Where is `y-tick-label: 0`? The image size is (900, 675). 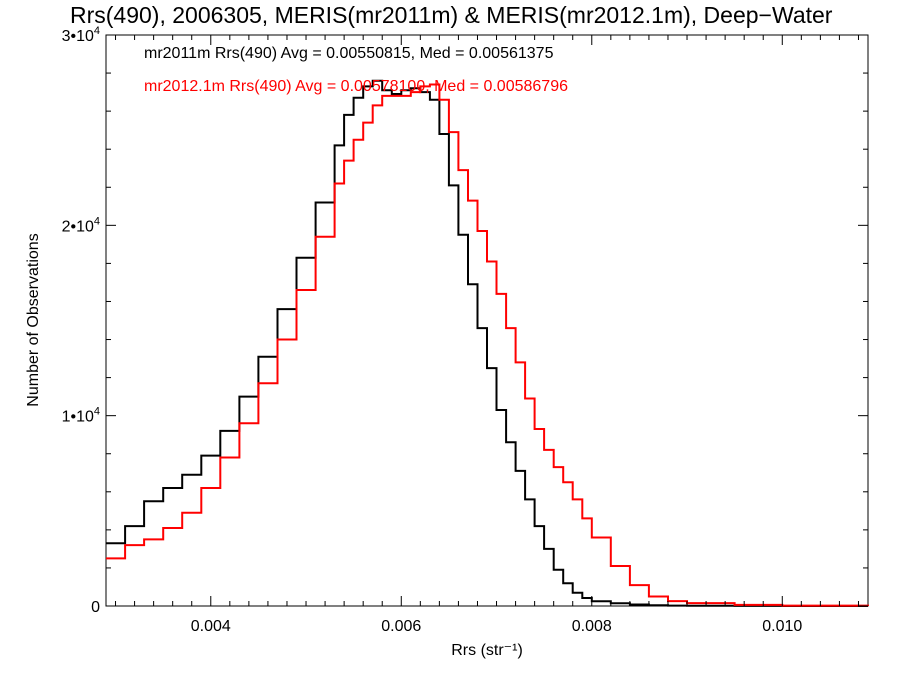 y-tick-label: 0 is located at coordinates (95, 607).